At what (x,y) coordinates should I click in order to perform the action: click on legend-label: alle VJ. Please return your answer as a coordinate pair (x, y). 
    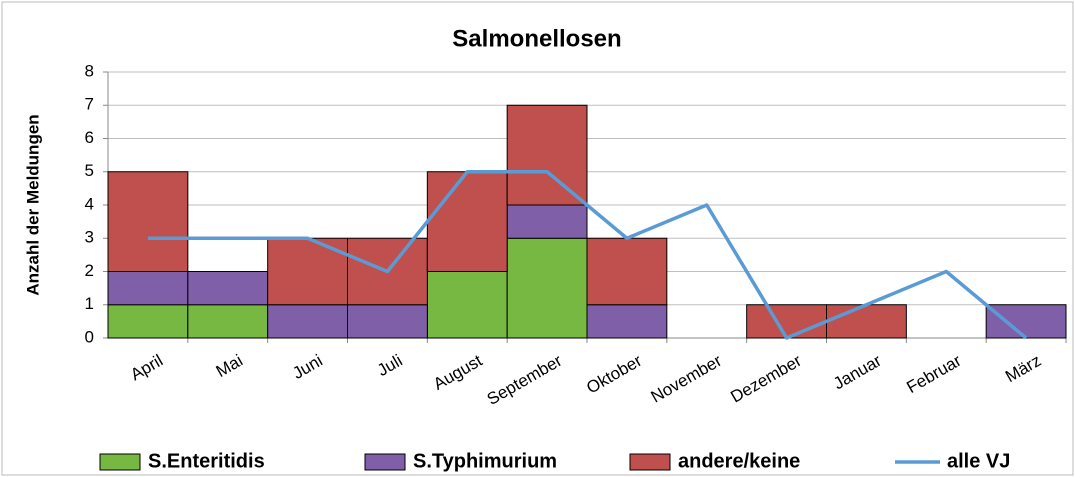
    Looking at the image, I should click on (978, 461).